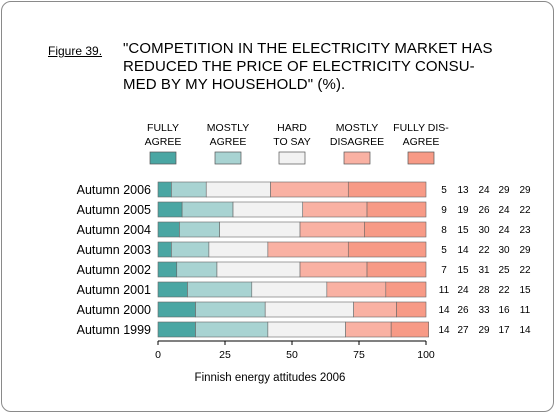  I want to click on x-tick-label-5: 100, so click(426, 355).